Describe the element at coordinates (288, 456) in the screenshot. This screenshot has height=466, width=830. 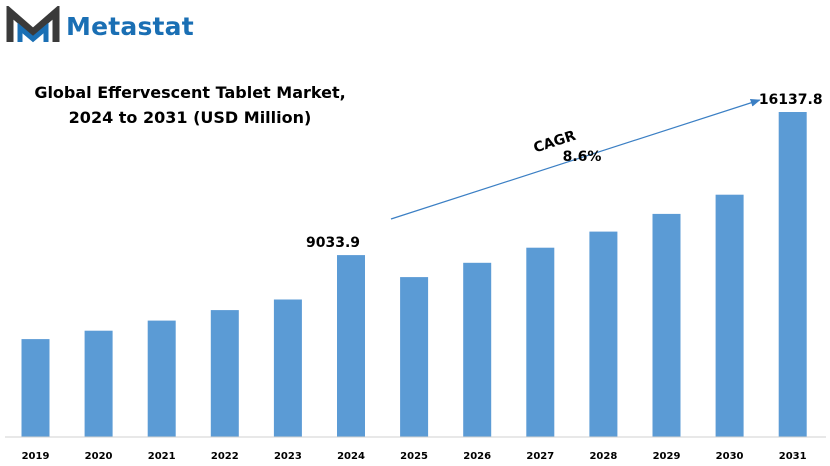
I see `x-tick-label-2023: 2023` at that location.